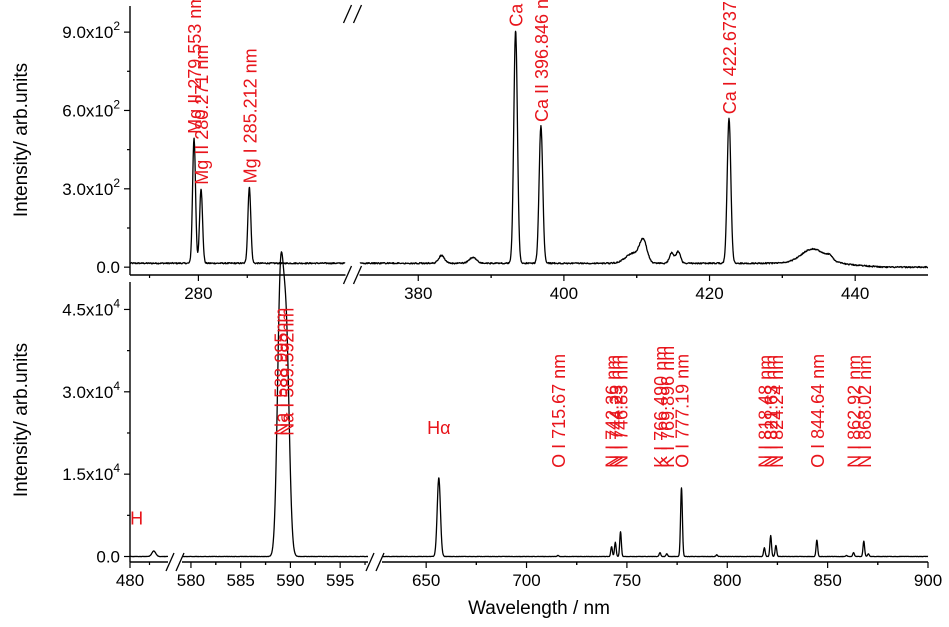 Image resolution: width=949 pixels, height=627 pixels. What do you see at coordinates (661, 407) in the screenshot?
I see `peak-annotation: K I 766.490 nm` at bounding box center [661, 407].